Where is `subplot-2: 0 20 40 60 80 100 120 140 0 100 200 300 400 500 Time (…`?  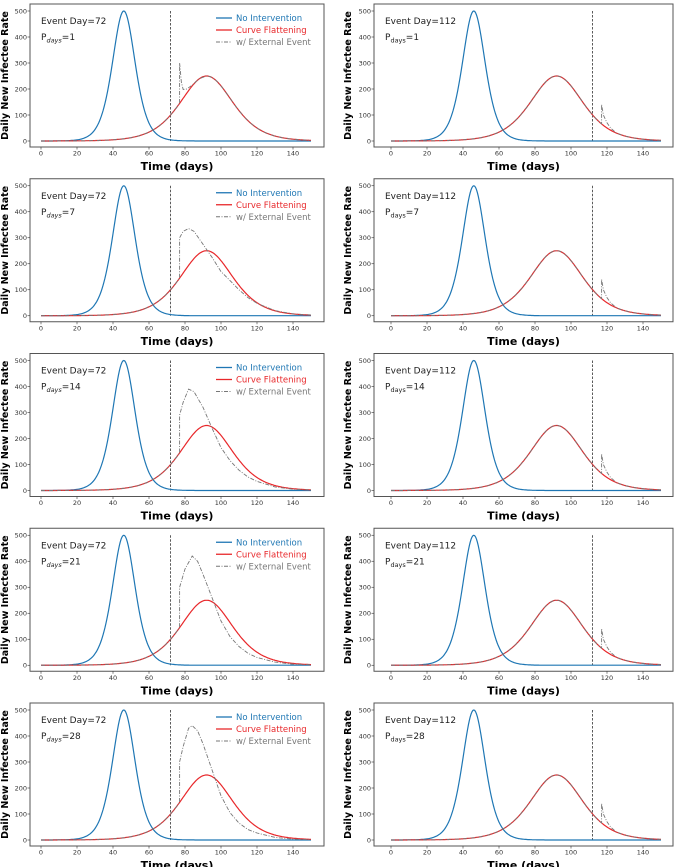 subplot-2: 0 20 40 60 80 100 120 140 0 100 200 300 400 500 Time (… is located at coordinates (508, 88).